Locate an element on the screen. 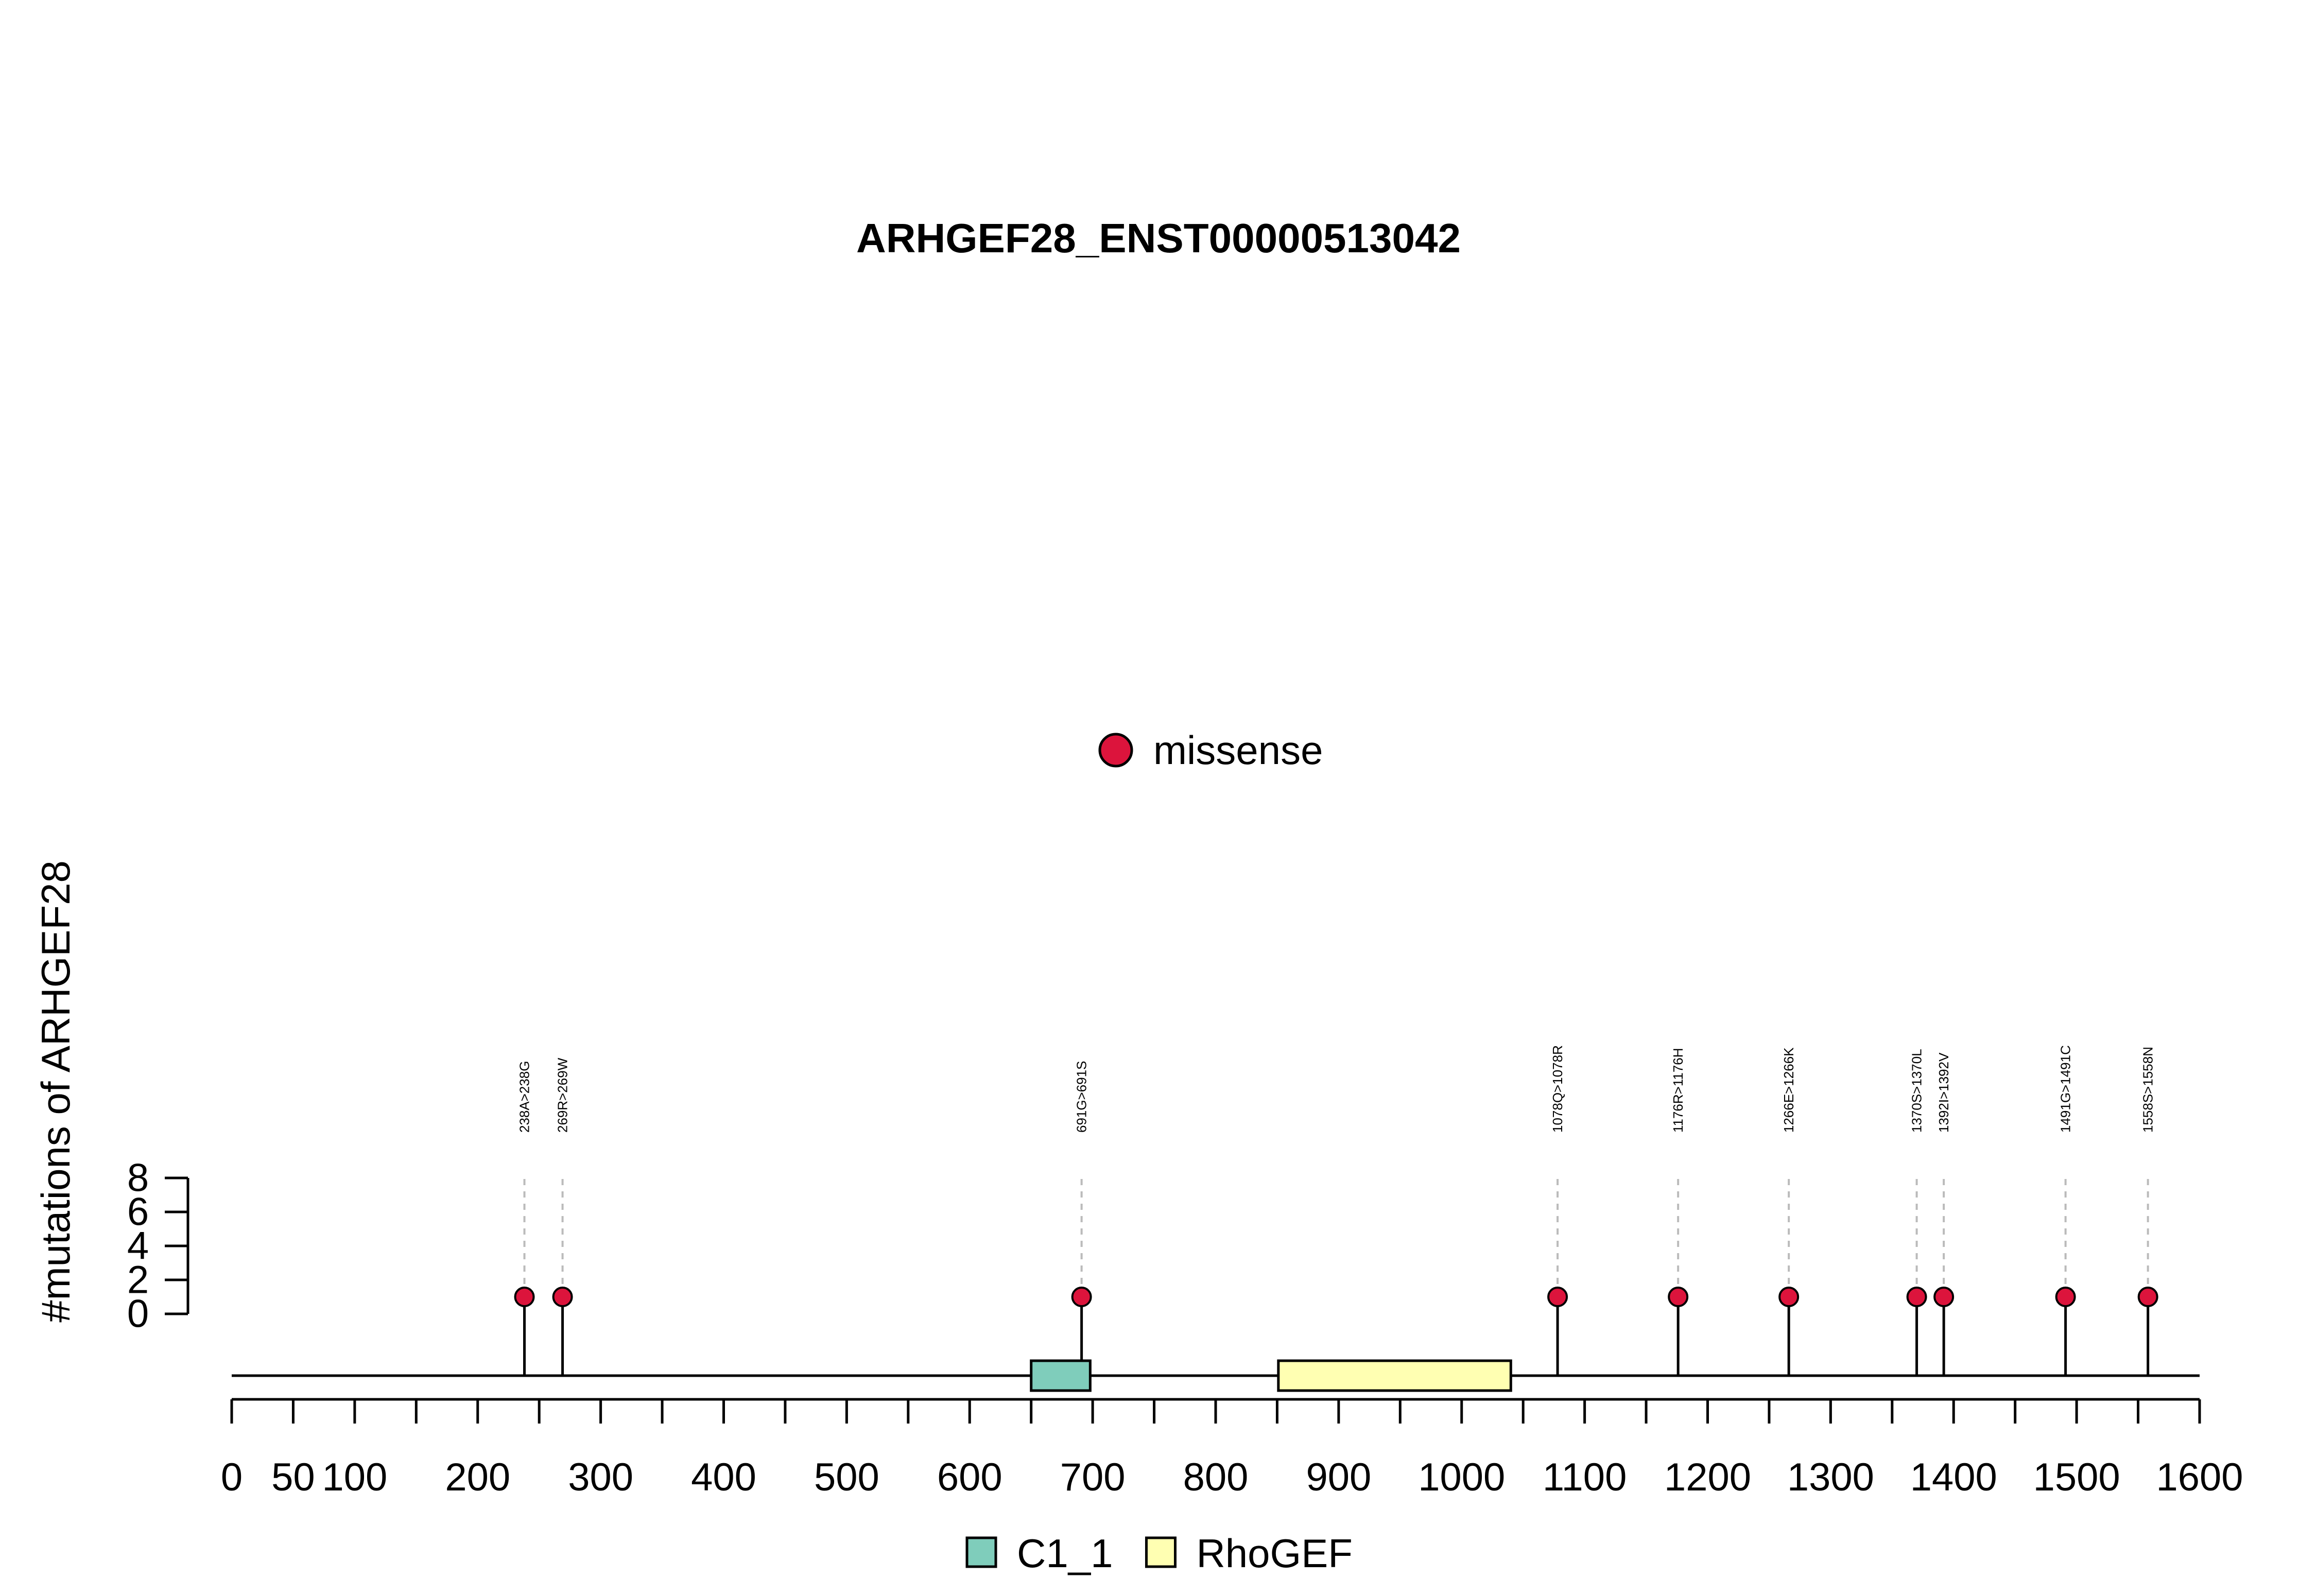  y-tick-label: 4 is located at coordinates (138, 1246).